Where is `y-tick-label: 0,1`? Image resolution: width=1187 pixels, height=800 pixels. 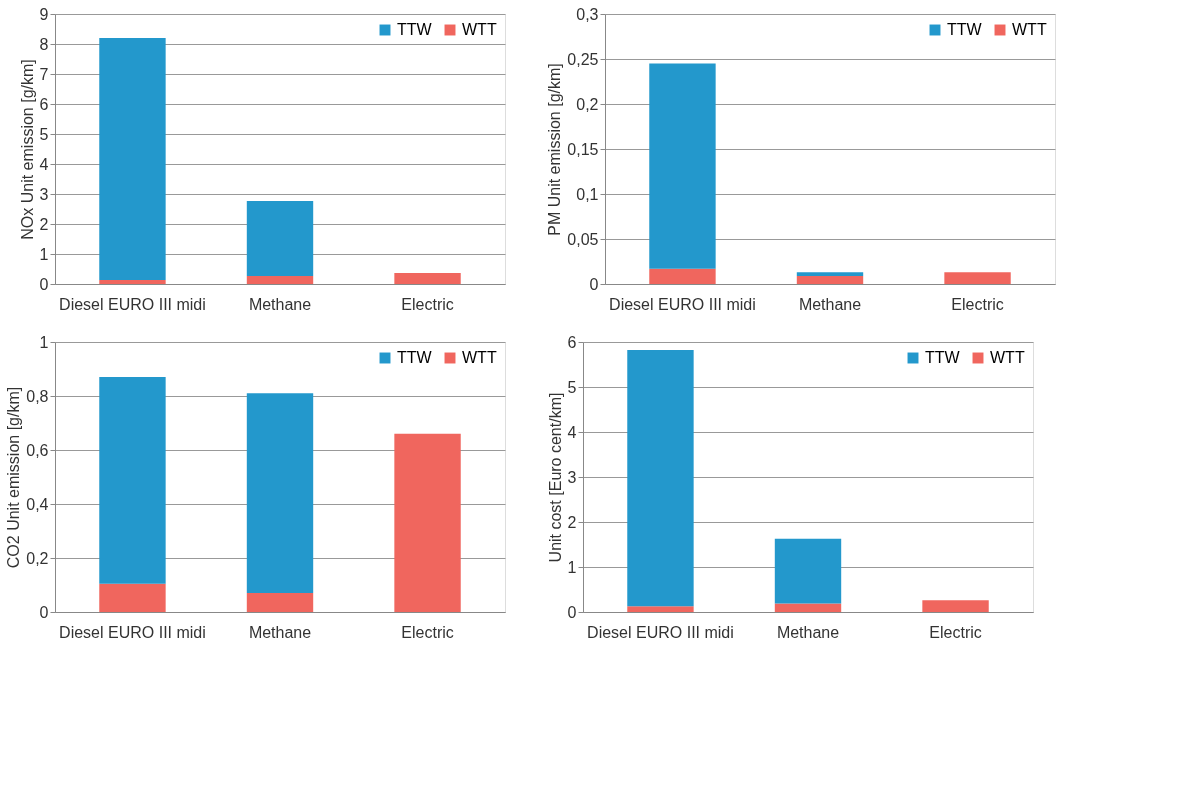 y-tick-label: 0,1 is located at coordinates (587, 194).